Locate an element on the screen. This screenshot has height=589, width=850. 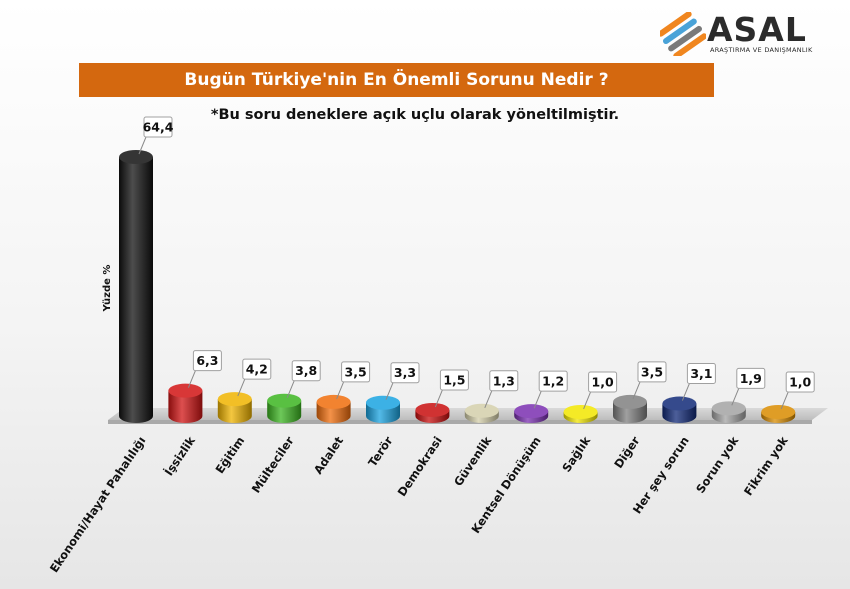
data-label: 1,5 is located at coordinates (454, 379).